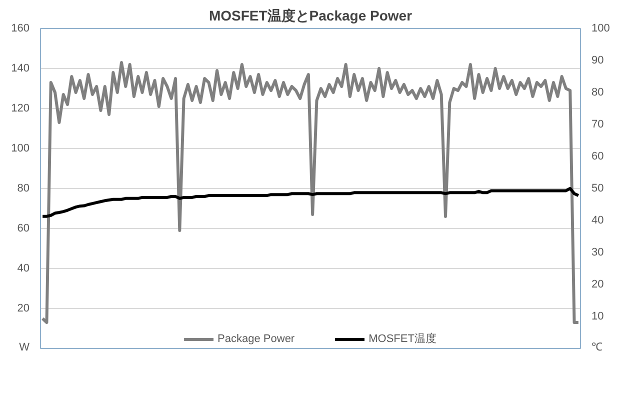  What do you see at coordinates (598, 220) in the screenshot?
I see `y2-tick-label: 40` at bounding box center [598, 220].